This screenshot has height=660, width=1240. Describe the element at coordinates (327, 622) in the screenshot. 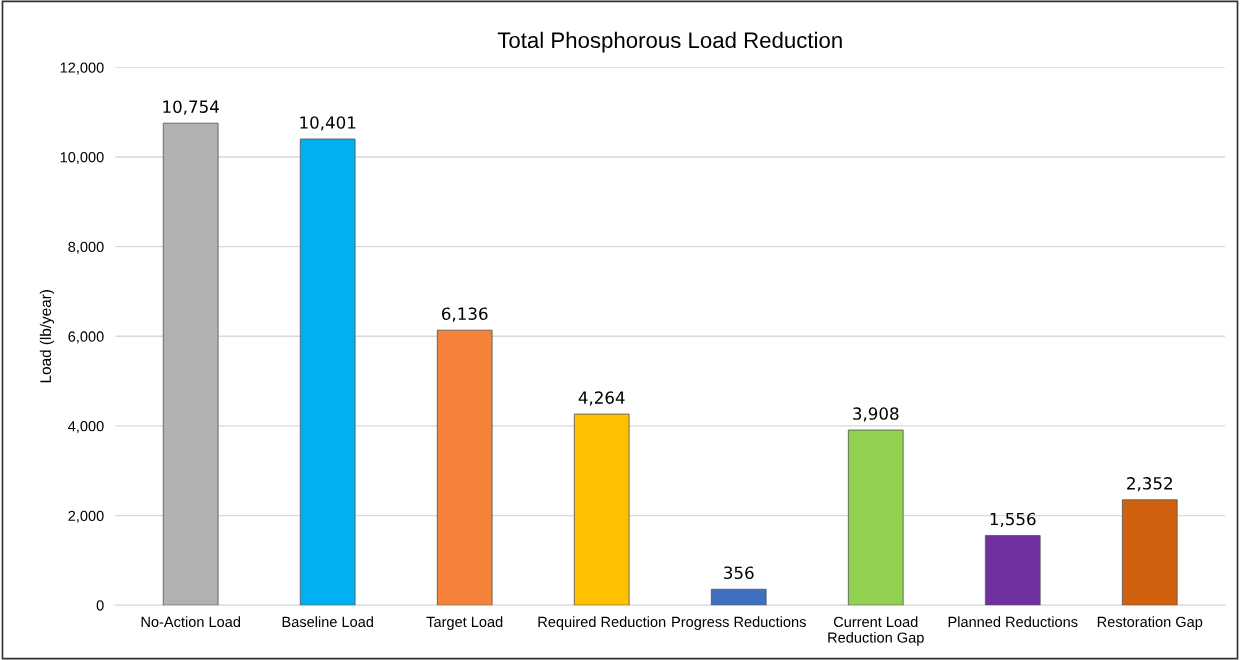

I see `x-tick-label: Baseline Load` at that location.